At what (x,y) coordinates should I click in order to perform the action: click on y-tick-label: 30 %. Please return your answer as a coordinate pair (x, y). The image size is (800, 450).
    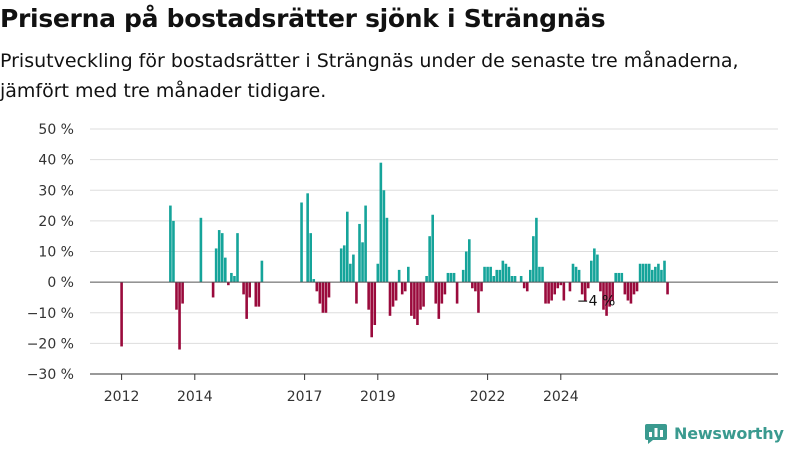
    Looking at the image, I should click on (56, 191).